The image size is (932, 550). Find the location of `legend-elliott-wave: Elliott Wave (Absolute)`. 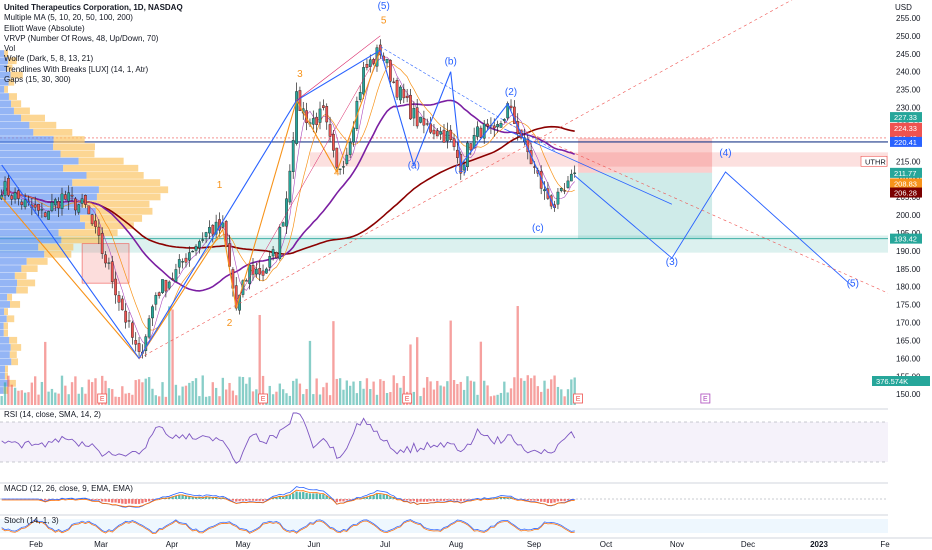

legend-elliott-wave: Elliott Wave (Absolute) is located at coordinates (44, 28).